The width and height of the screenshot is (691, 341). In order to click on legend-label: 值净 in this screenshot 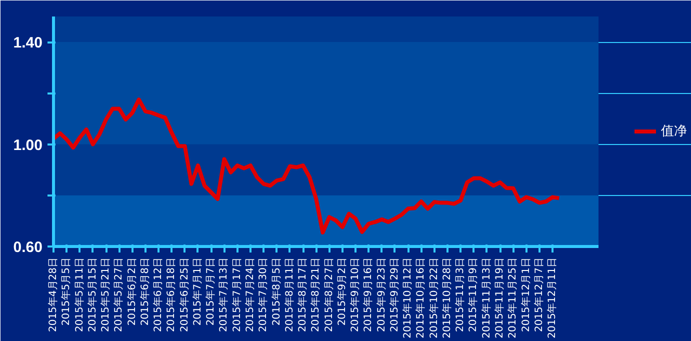, I will do `click(674, 131)`.